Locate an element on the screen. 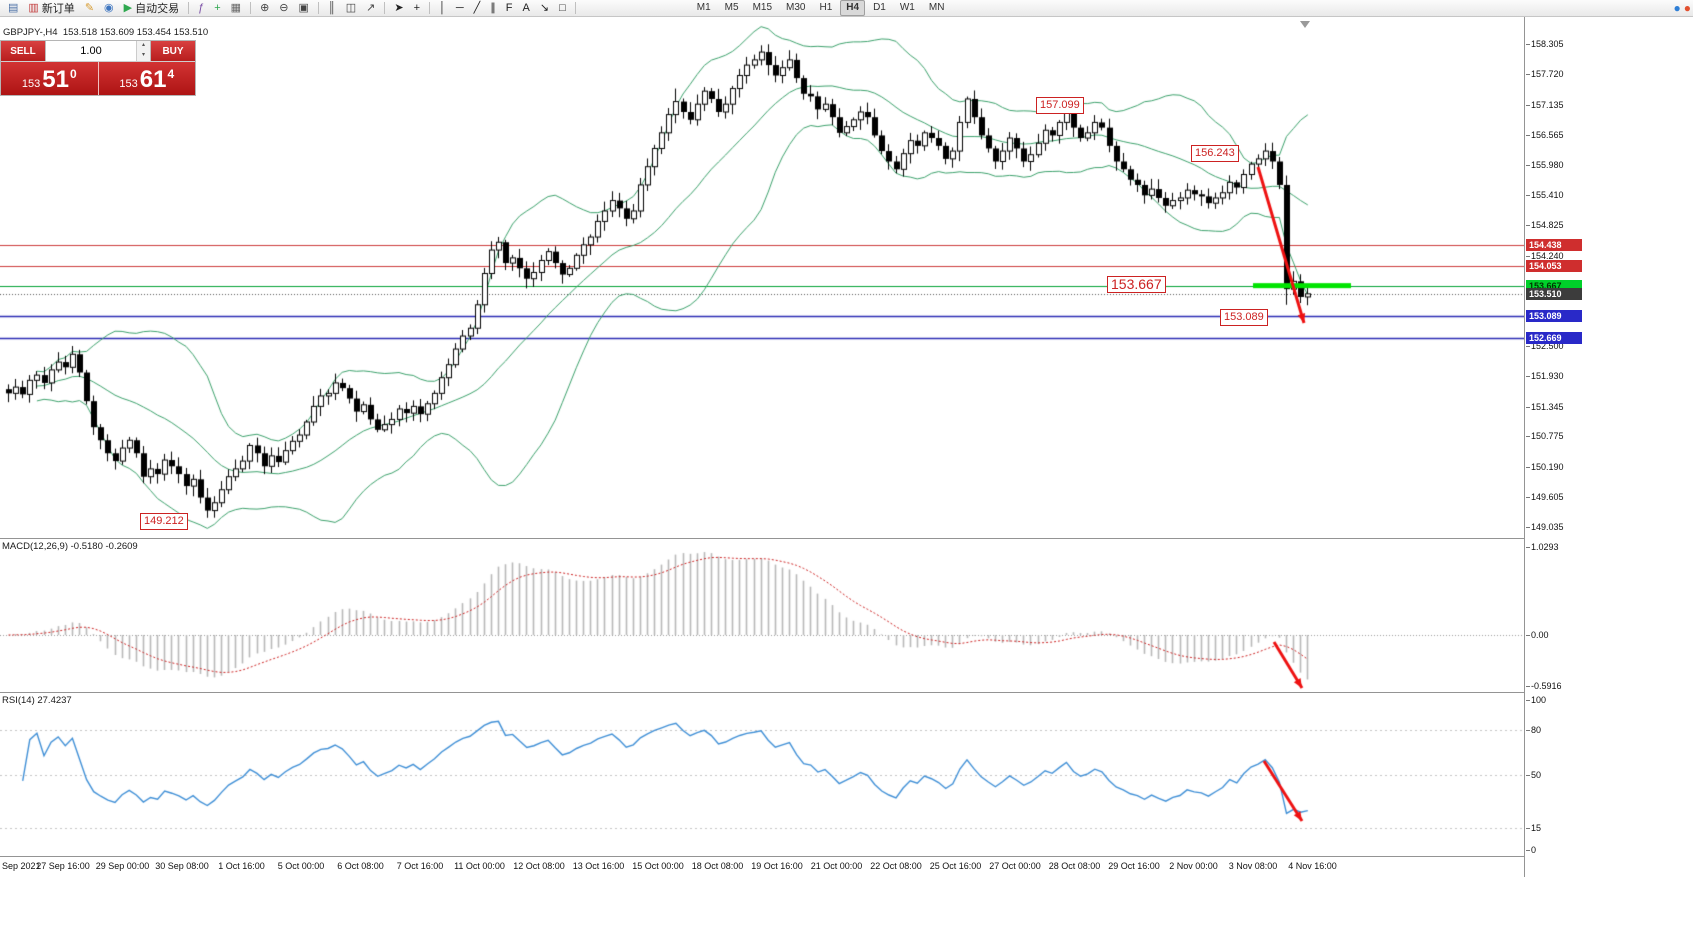 The width and height of the screenshot is (1693, 941). text-tool-icon: A is located at coordinates (526, 7).